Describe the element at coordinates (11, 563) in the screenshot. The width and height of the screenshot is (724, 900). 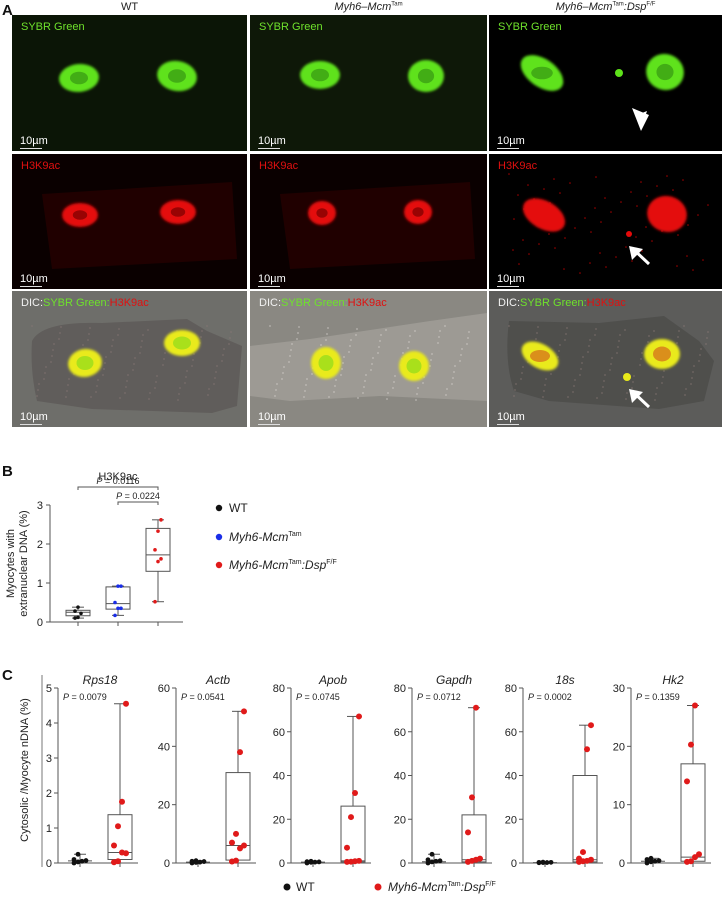
I see `y-axis-label: Myocytes with` at that location.